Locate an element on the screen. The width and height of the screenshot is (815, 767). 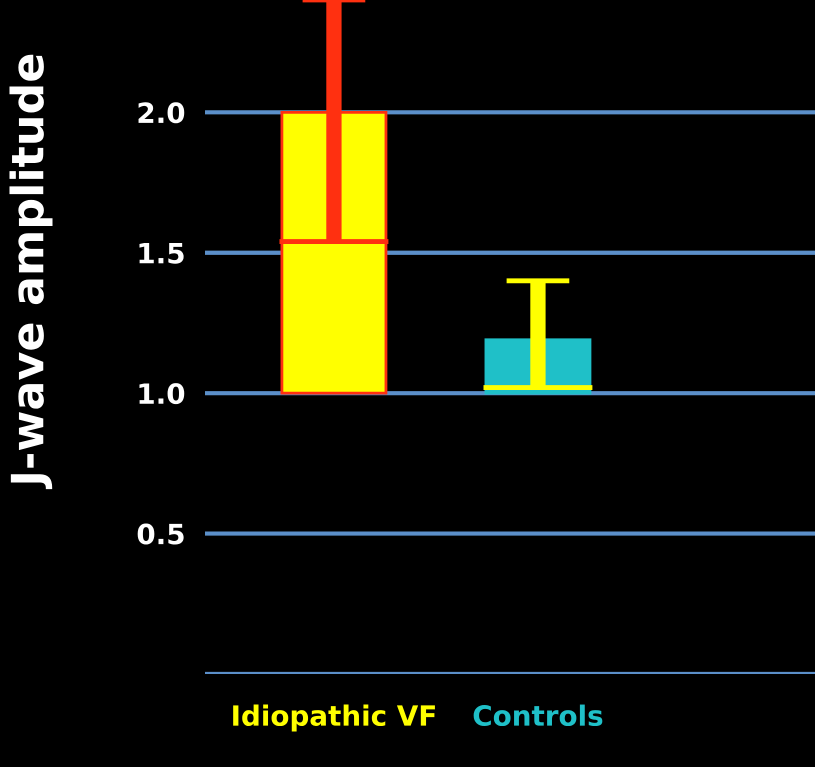
y-tick-label: 2.0 is located at coordinates (161, 113).